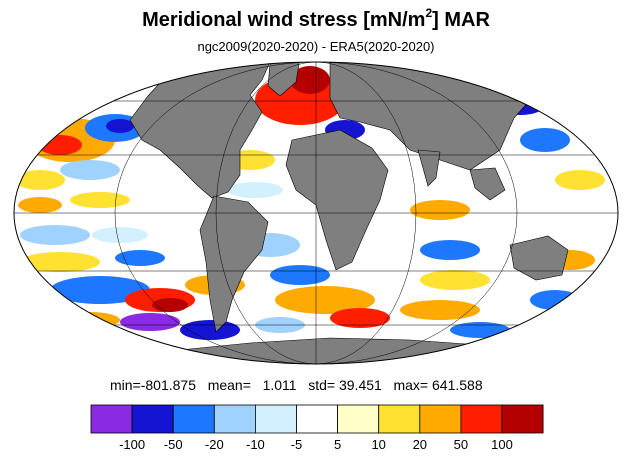  Describe the element at coordinates (316, 46) in the screenshot. I see `map-subtitle: ngc2009(2020-2020) - ERA5(2020-2020)` at that location.